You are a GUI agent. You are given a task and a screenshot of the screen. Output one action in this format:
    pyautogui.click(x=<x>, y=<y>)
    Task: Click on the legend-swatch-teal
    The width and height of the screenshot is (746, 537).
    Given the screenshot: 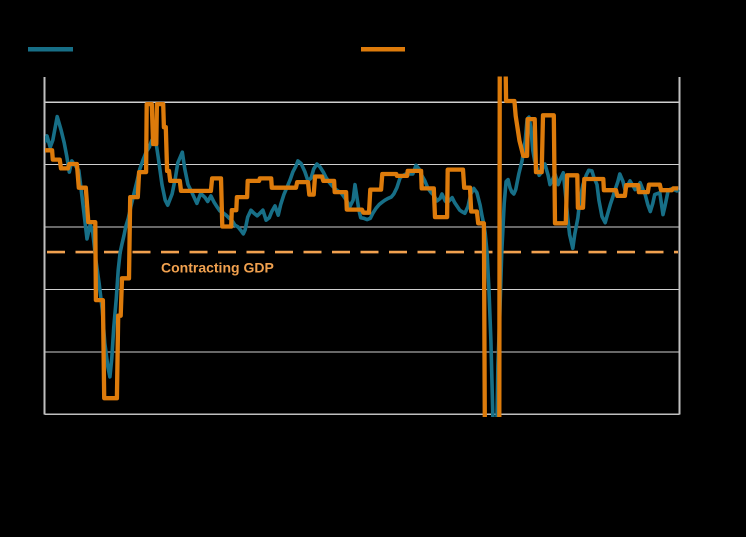 What is the action you would take?
    pyautogui.click(x=50, y=49)
    